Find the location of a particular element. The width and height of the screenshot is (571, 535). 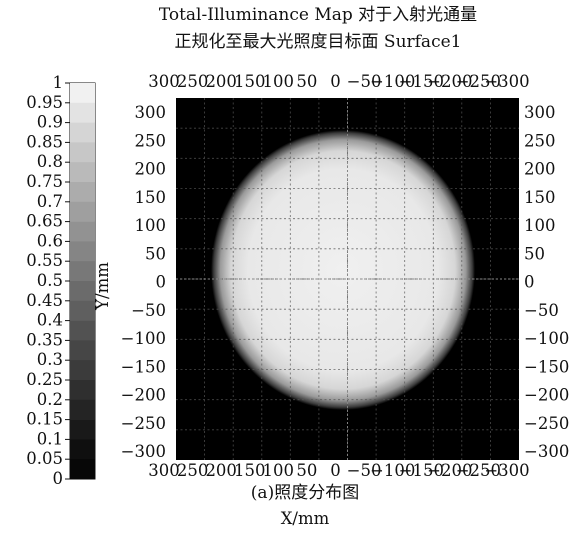

colorbar-tick-label: 0.9 is located at coordinates (50, 122).